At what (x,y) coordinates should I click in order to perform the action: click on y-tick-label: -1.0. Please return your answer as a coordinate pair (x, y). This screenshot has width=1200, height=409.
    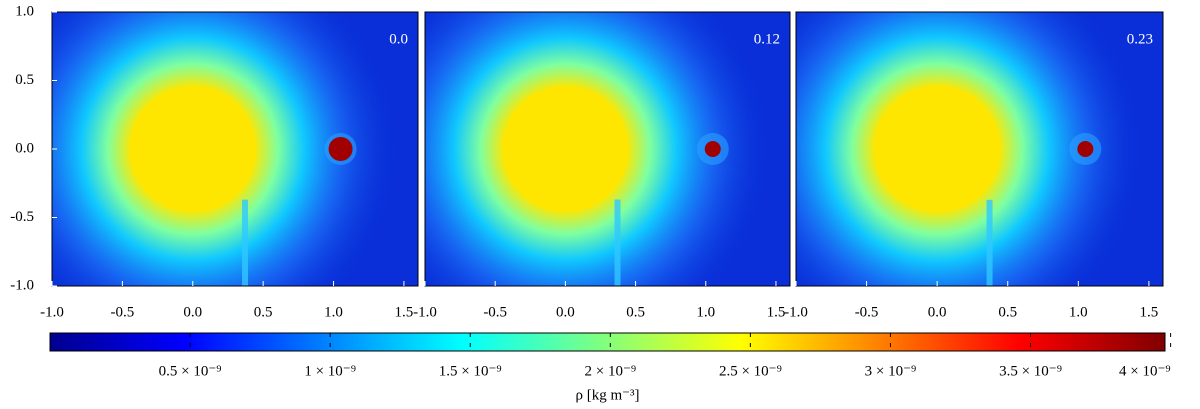
    Looking at the image, I should click on (22, 285).